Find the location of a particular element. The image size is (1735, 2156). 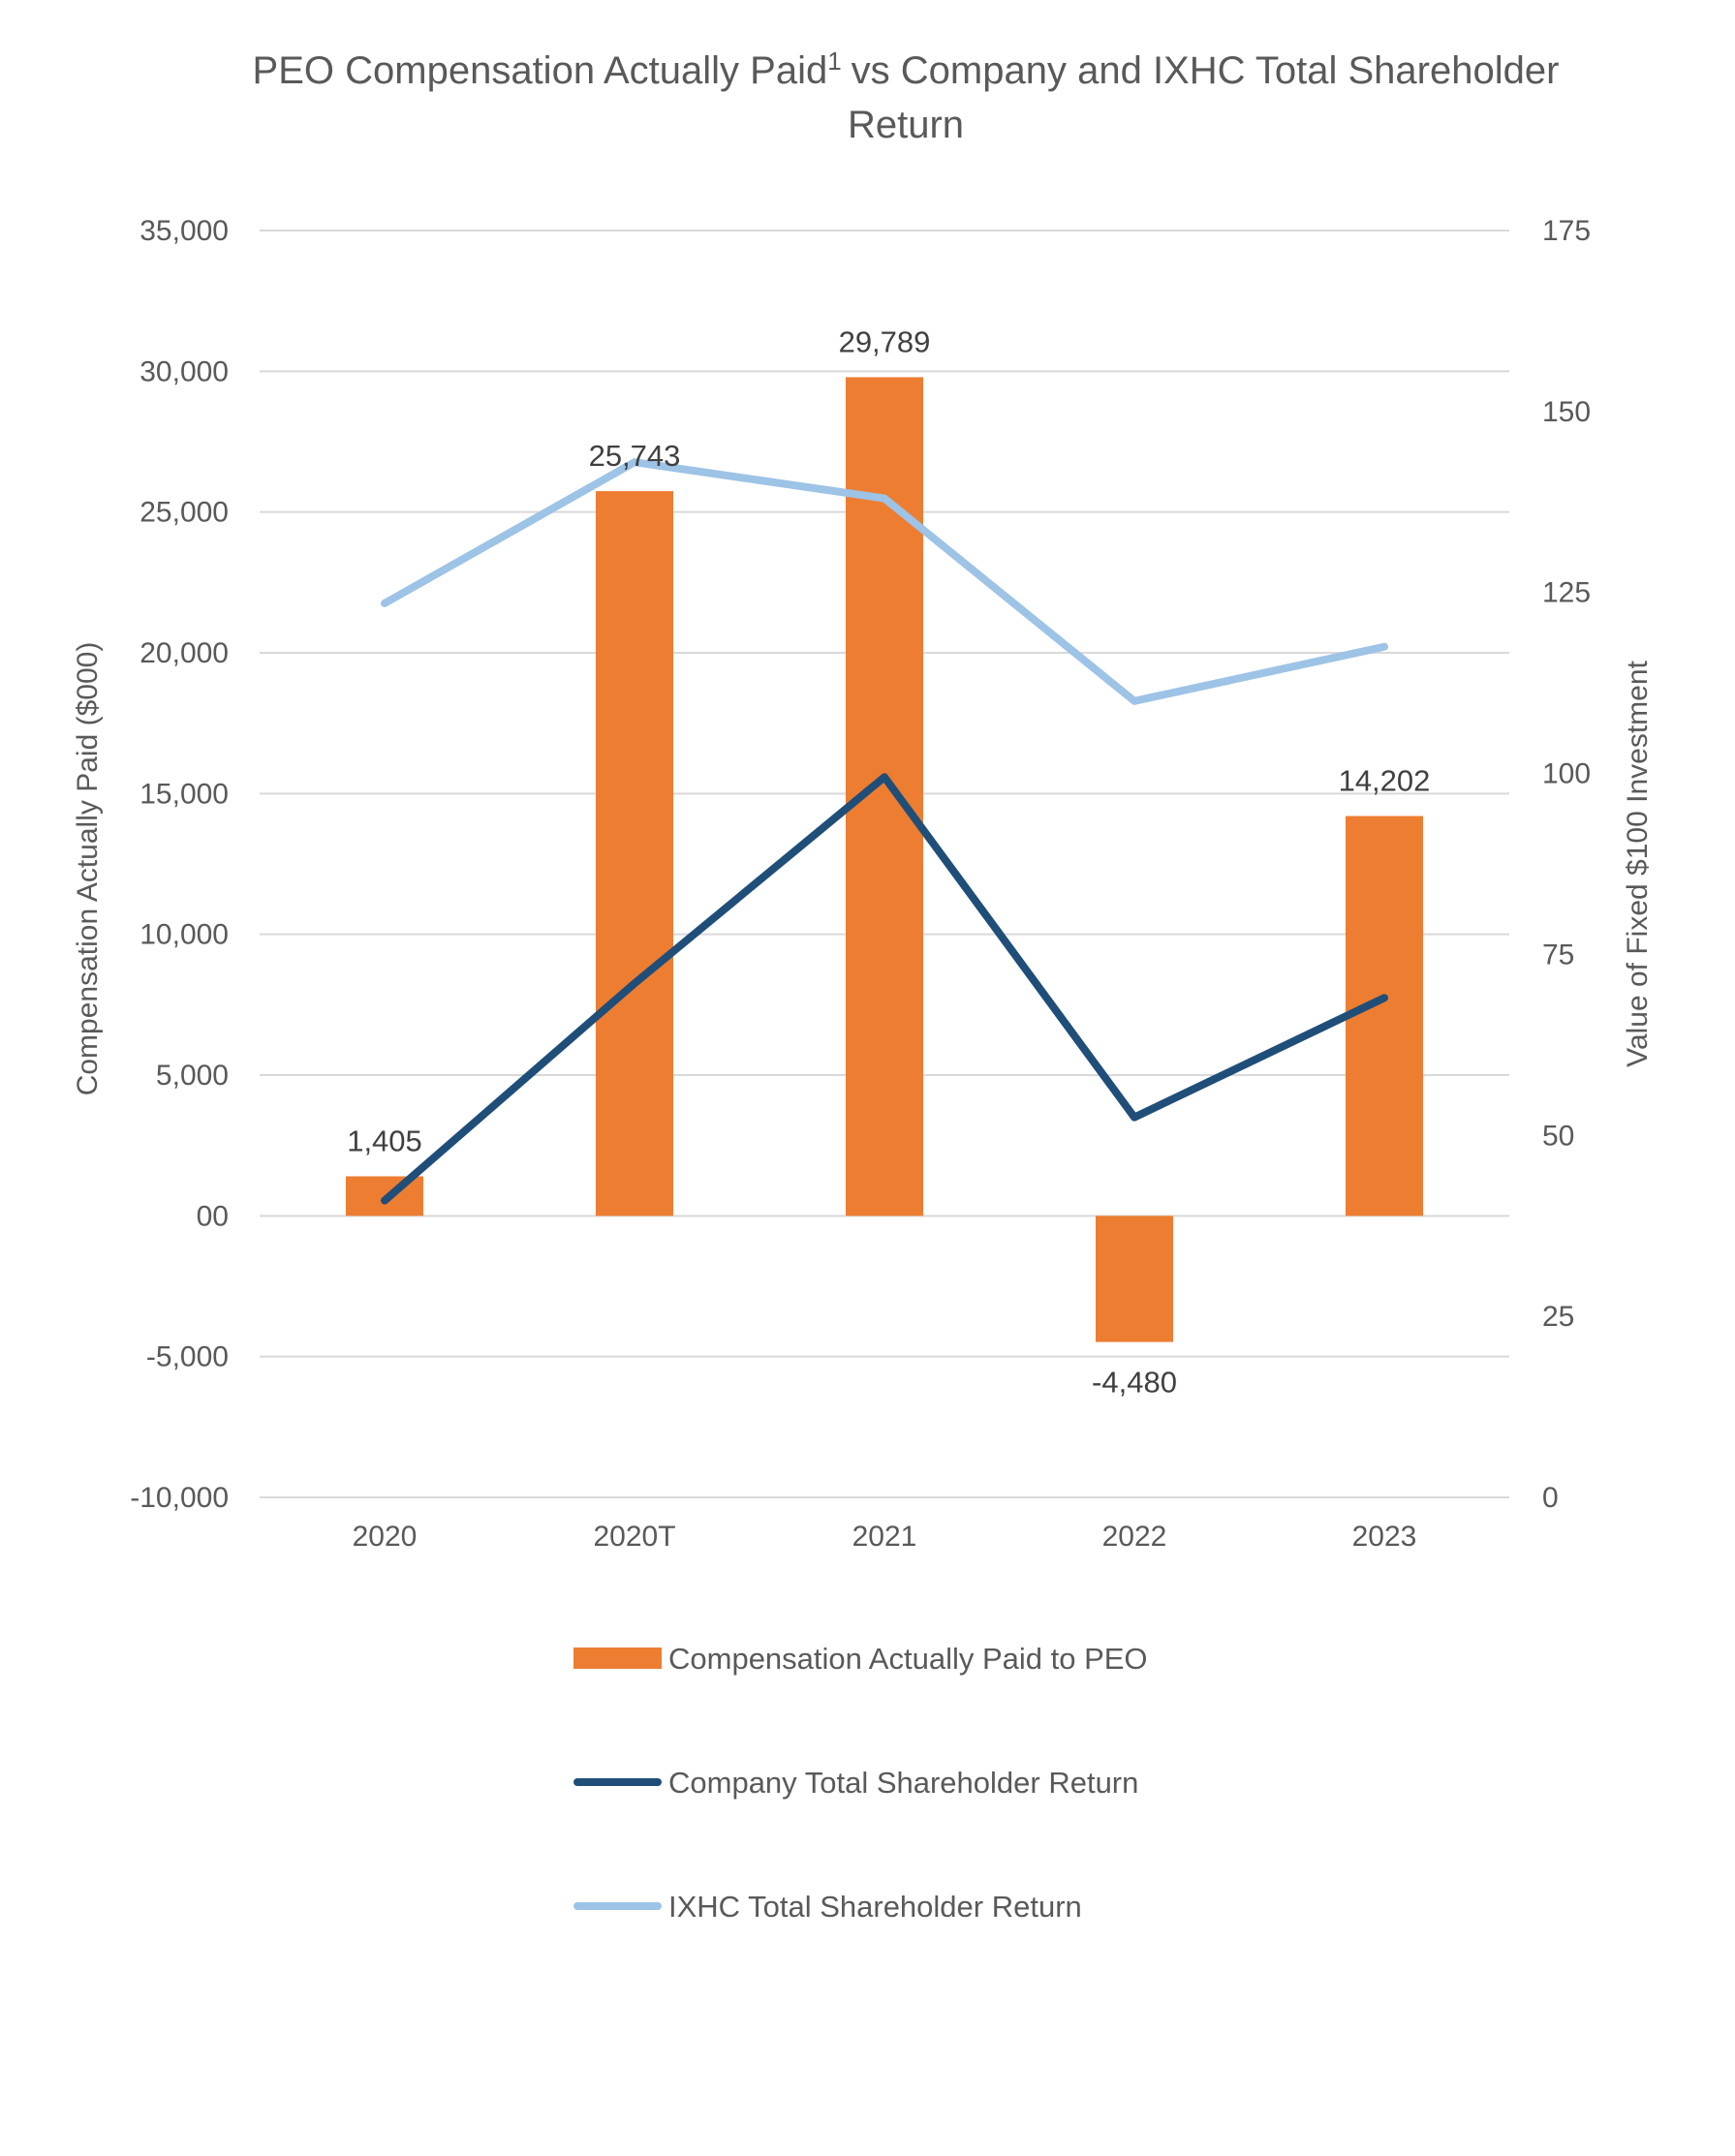

left-tick-label: 00 is located at coordinates (213, 1216).